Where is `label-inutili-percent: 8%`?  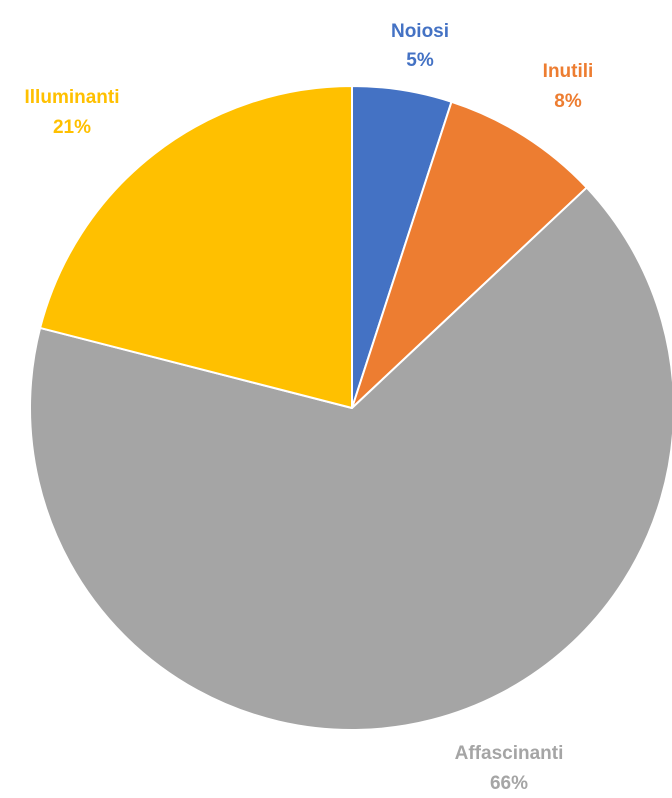
label-inutili-percent: 8% is located at coordinates (568, 101).